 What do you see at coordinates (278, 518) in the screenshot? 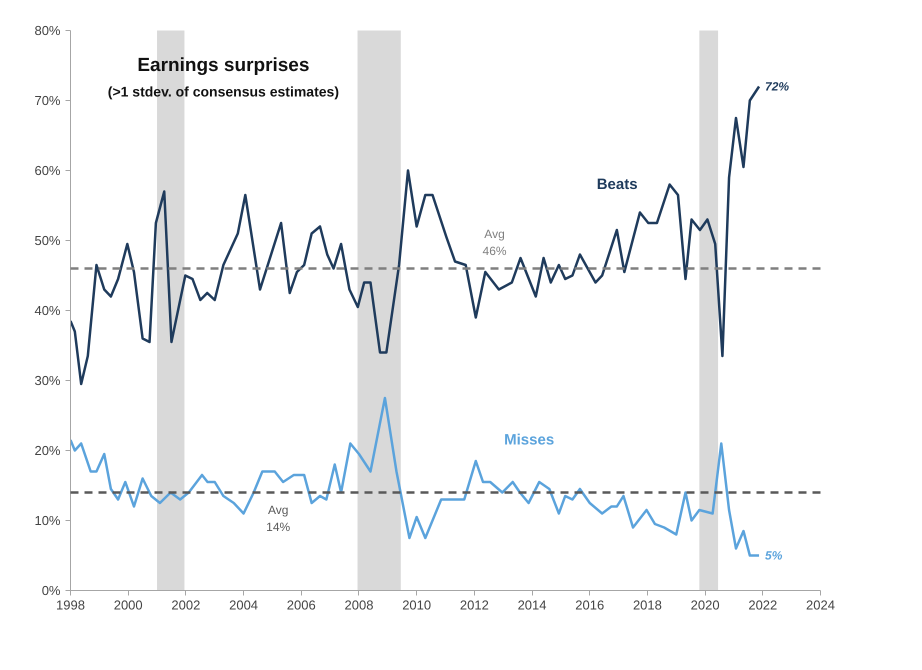
I see `ref-line-label: Avg 14%` at bounding box center [278, 518].